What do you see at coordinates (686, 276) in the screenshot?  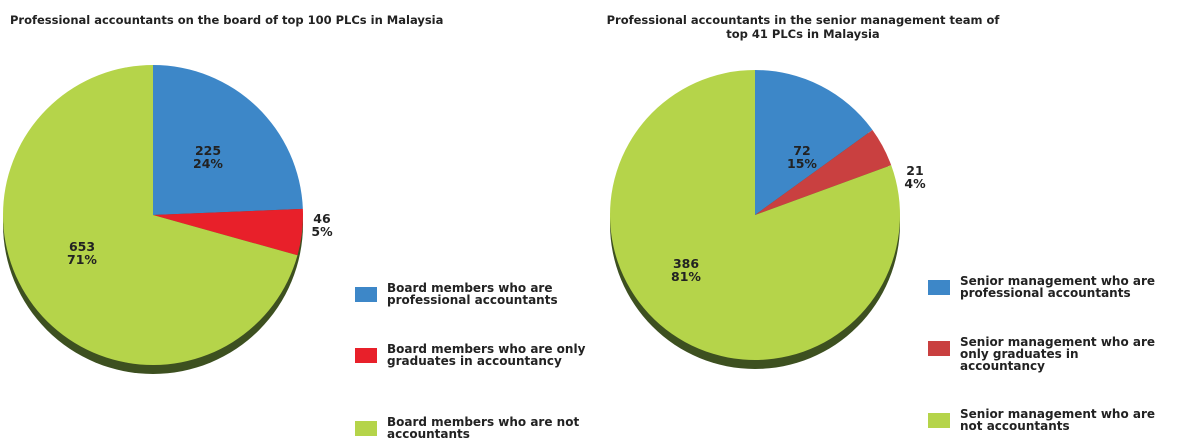 I see `slice-percent: 81%` at bounding box center [686, 276].